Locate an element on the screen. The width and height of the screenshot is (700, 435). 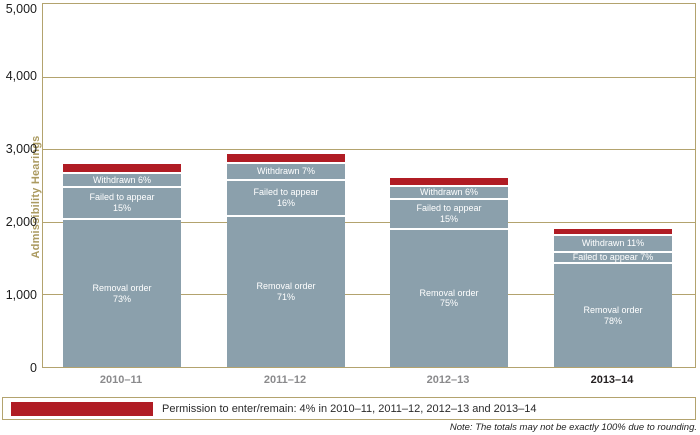
bar-segment-removal-order: Removal order 75% is located at coordinates (449, 298).